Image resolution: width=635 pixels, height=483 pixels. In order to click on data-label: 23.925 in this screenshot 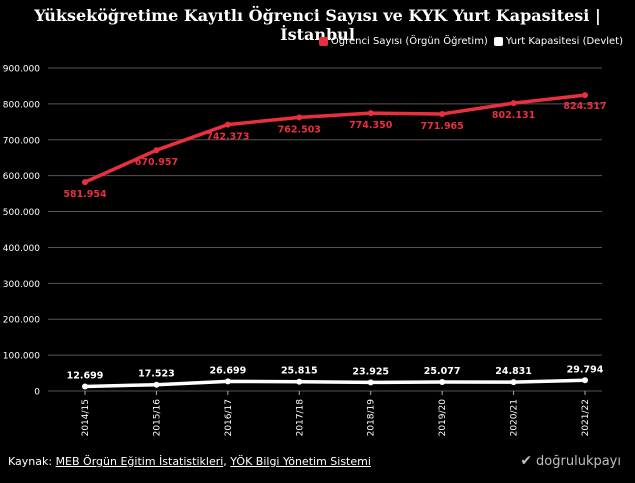, I will do `click(370, 371)`.